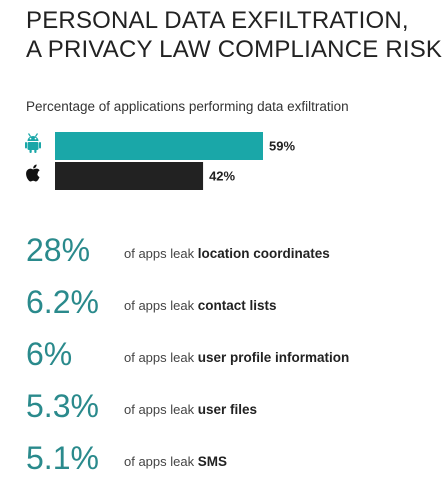 Image resolution: width=448 pixels, height=488 pixels. I want to click on stat-text: of apps leak SMS, so click(175, 461).